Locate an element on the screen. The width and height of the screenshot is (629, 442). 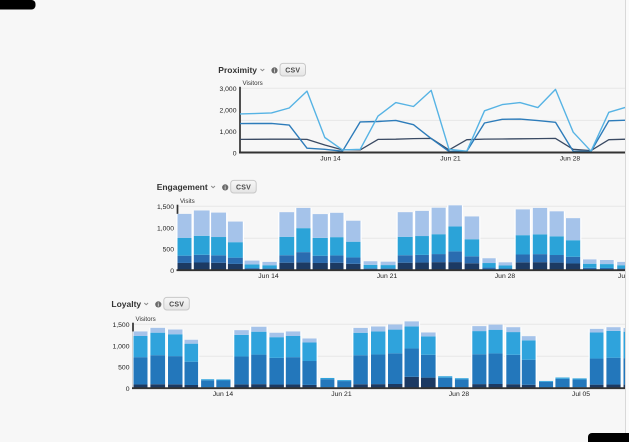
svg-text: 3,000 is located at coordinates (227, 89).